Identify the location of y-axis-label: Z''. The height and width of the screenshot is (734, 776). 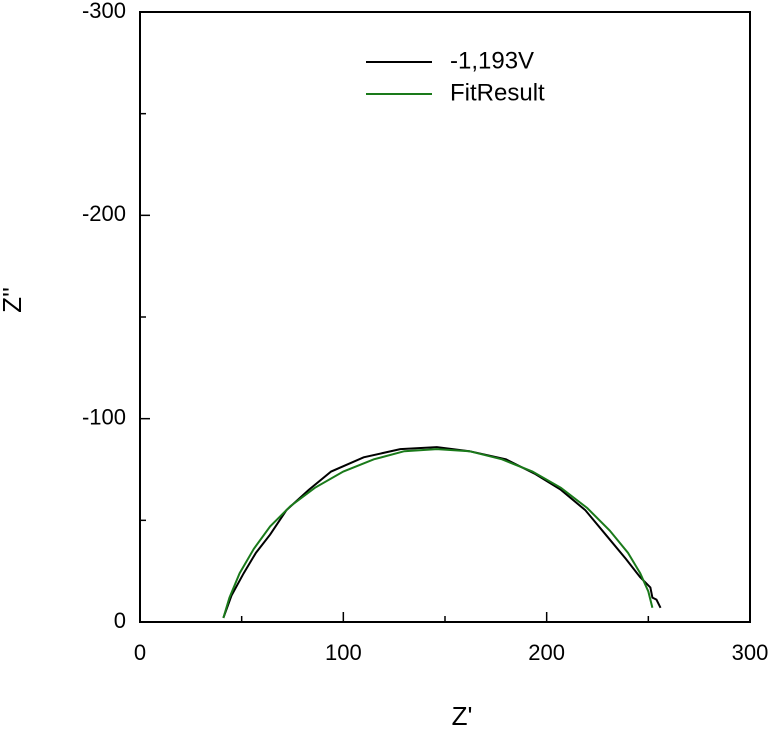
(13, 300).